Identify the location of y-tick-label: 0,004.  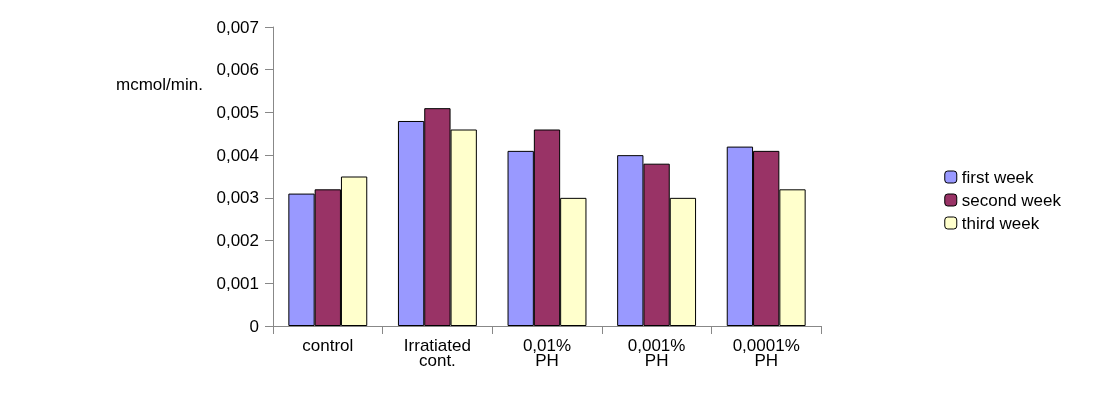
(237, 155).